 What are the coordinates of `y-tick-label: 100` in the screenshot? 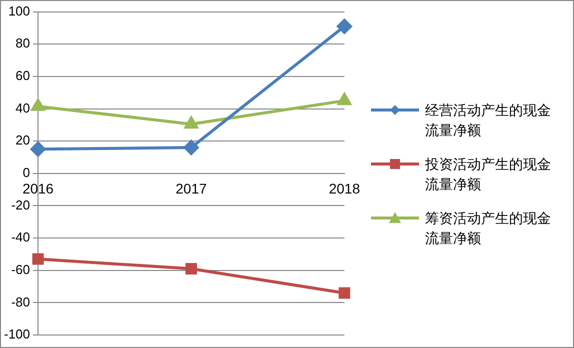 It's located at (19, 10).